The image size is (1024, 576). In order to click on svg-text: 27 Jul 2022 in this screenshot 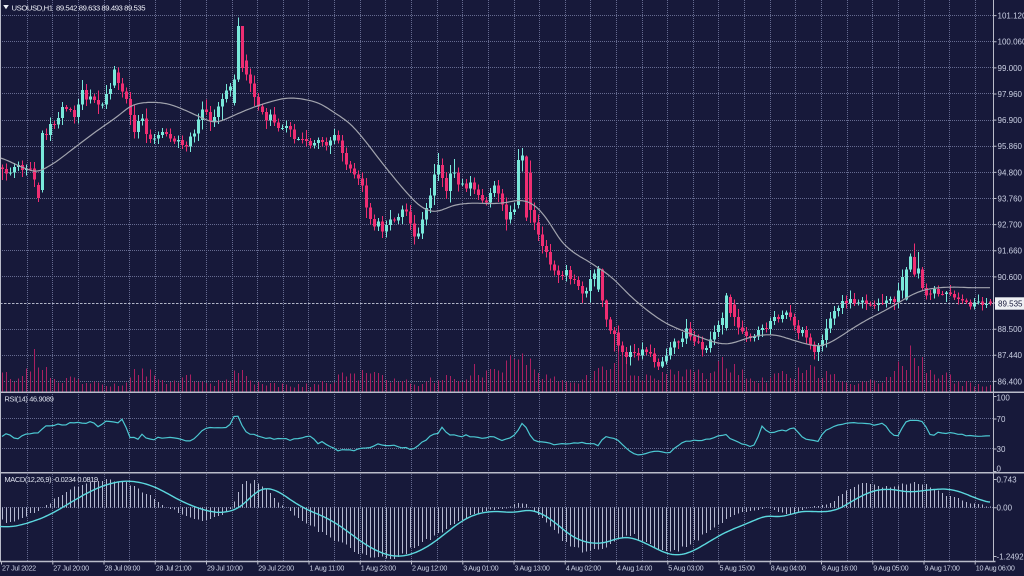, I will do `click(19, 568)`.